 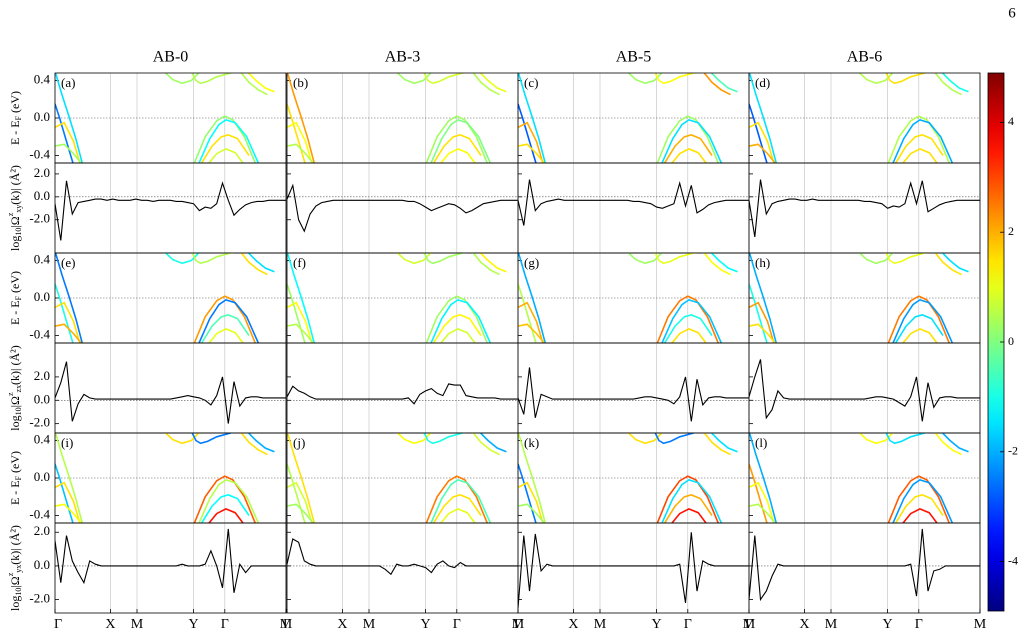 What do you see at coordinates (531, 262) in the screenshot?
I see `panel-label: (g)` at bounding box center [531, 262].